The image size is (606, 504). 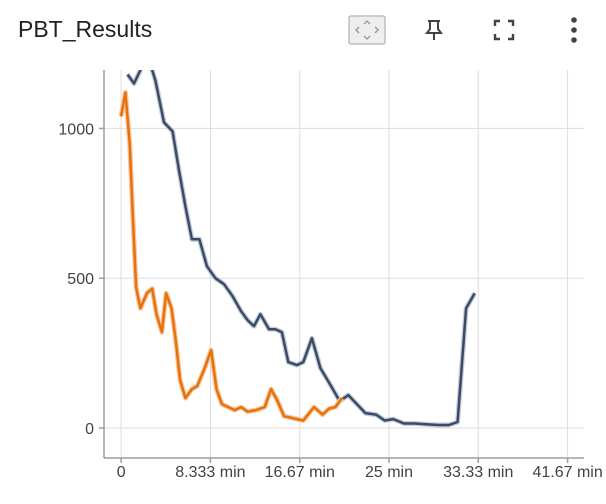 I want to click on fullscreen-button, so click(x=504, y=30).